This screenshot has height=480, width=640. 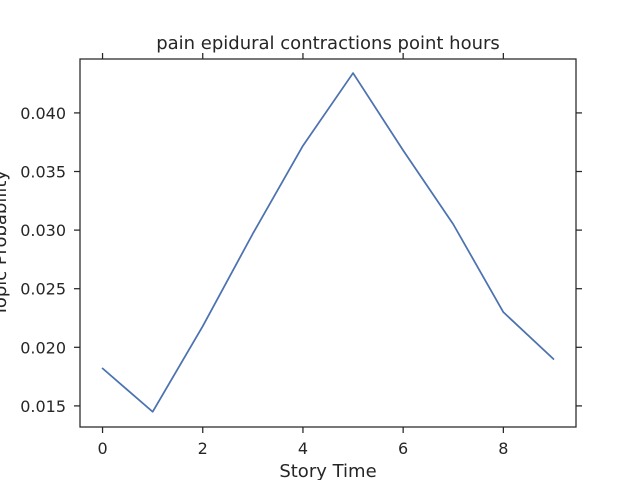 What do you see at coordinates (43, 172) in the screenshot?
I see `y-tick-label: 0.035` at bounding box center [43, 172].